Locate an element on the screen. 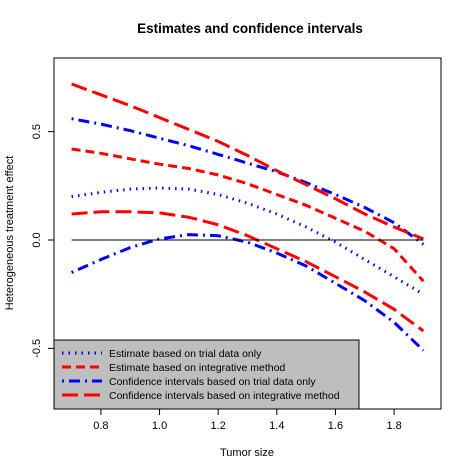  y-axis-label: Heterogeneous treatment effect is located at coordinates (10, 233).